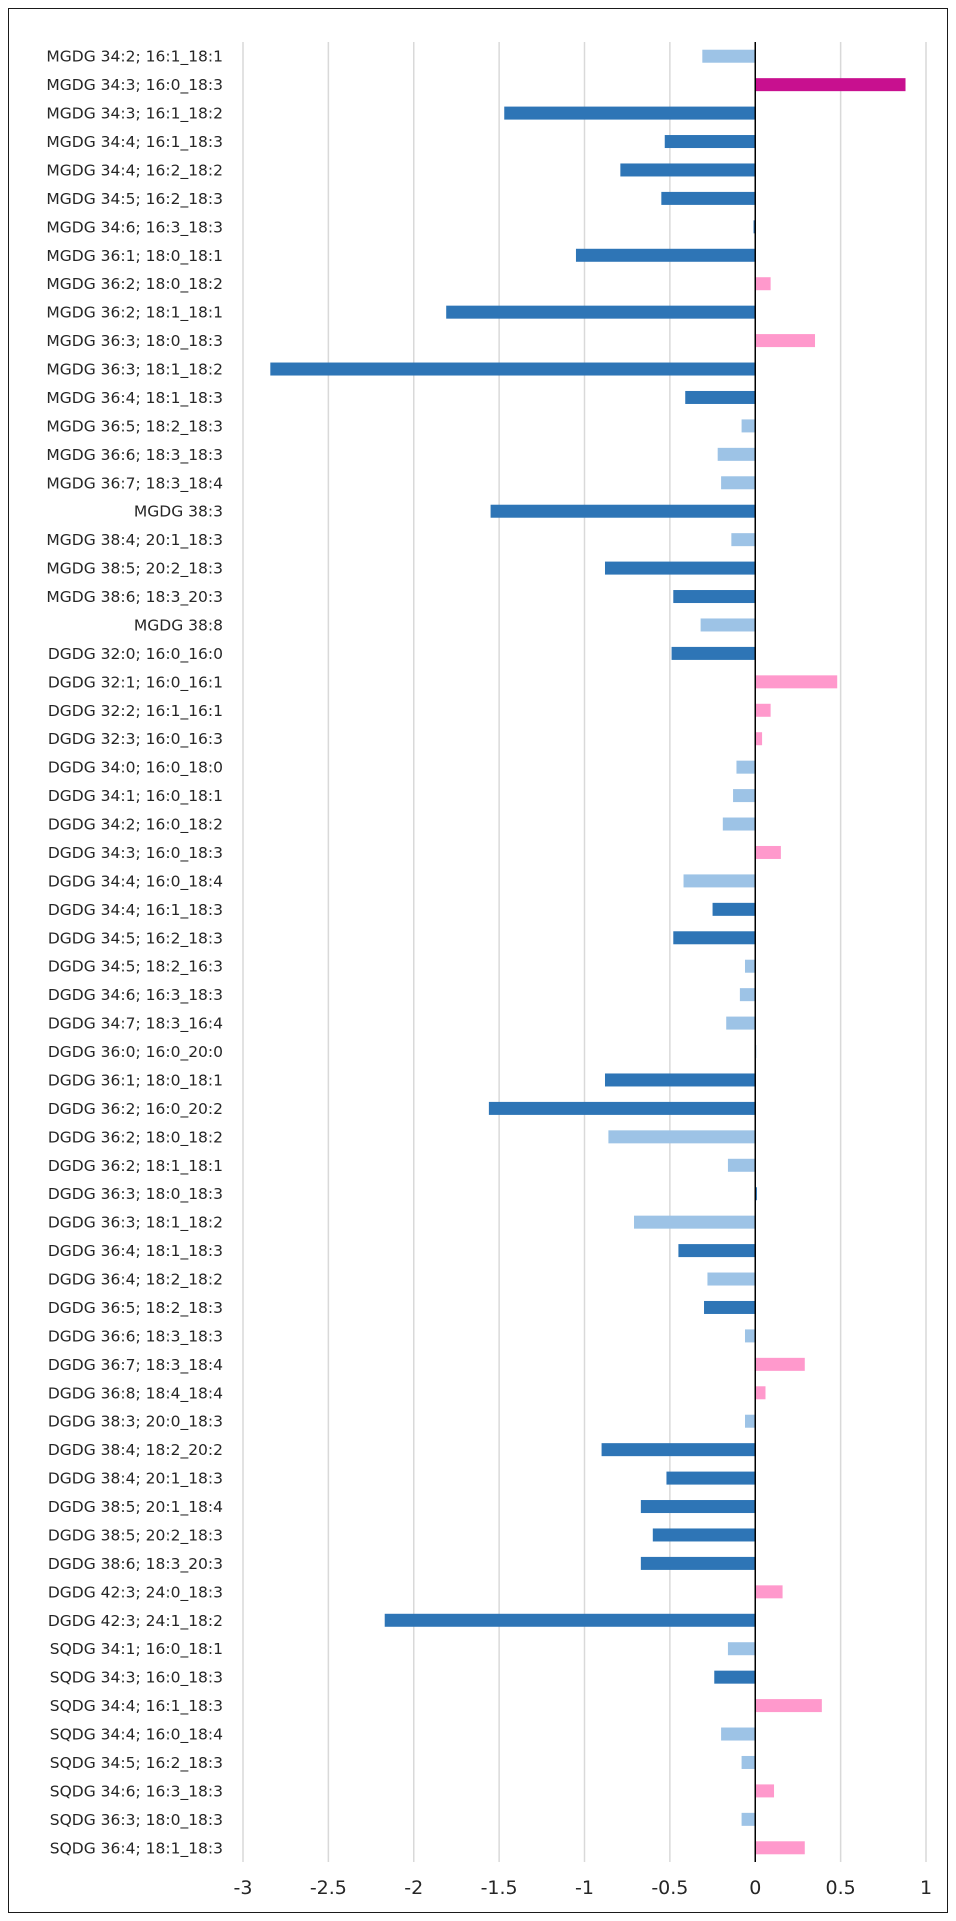  What do you see at coordinates (134, 142) in the screenshot?
I see `category-label: MGDG 34:4; 16:1_18:3` at bounding box center [134, 142].